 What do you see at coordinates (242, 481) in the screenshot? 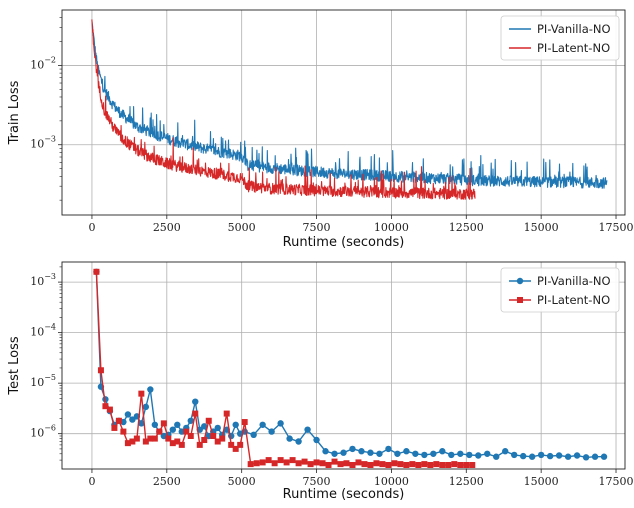
I see `x-tick-label: 5000` at bounding box center [242, 481].